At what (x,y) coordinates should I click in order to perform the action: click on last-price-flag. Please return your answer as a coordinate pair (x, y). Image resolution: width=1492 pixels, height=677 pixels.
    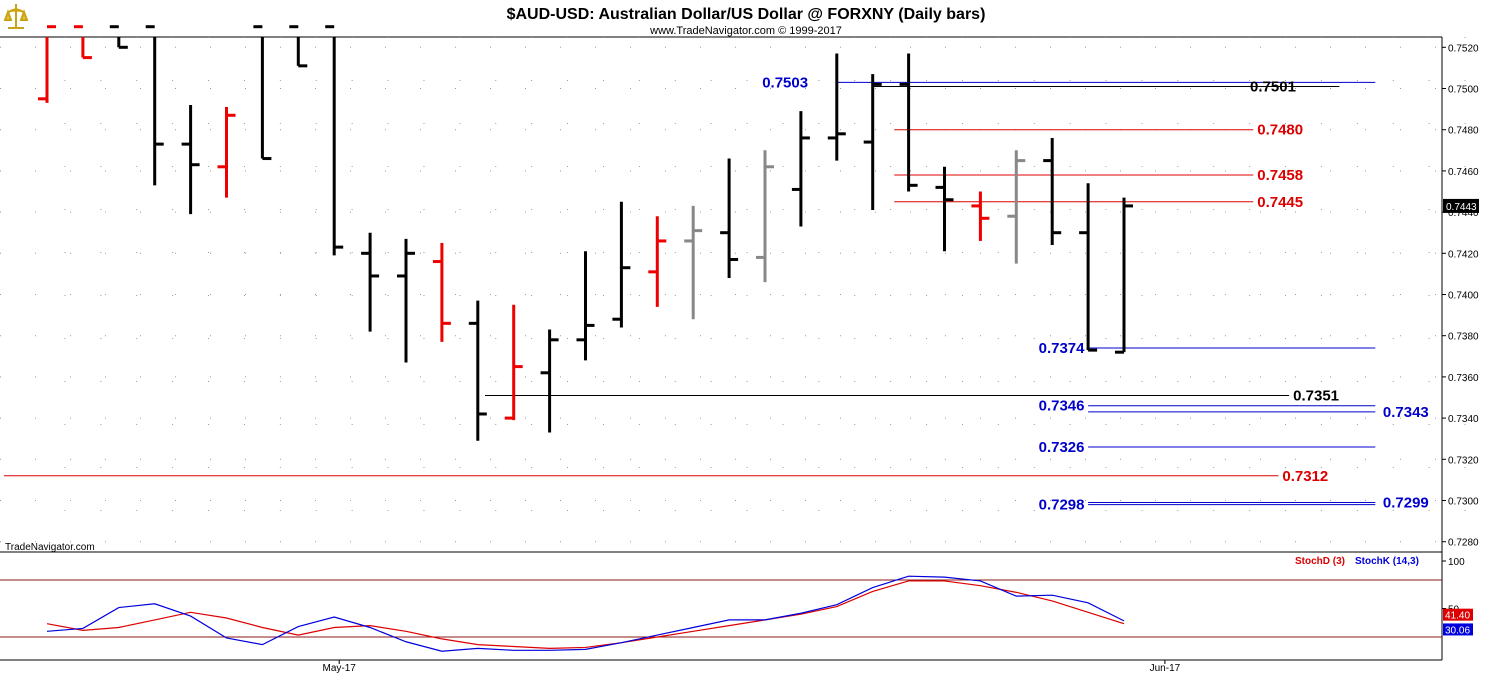
    Looking at the image, I should click on (1461, 205).